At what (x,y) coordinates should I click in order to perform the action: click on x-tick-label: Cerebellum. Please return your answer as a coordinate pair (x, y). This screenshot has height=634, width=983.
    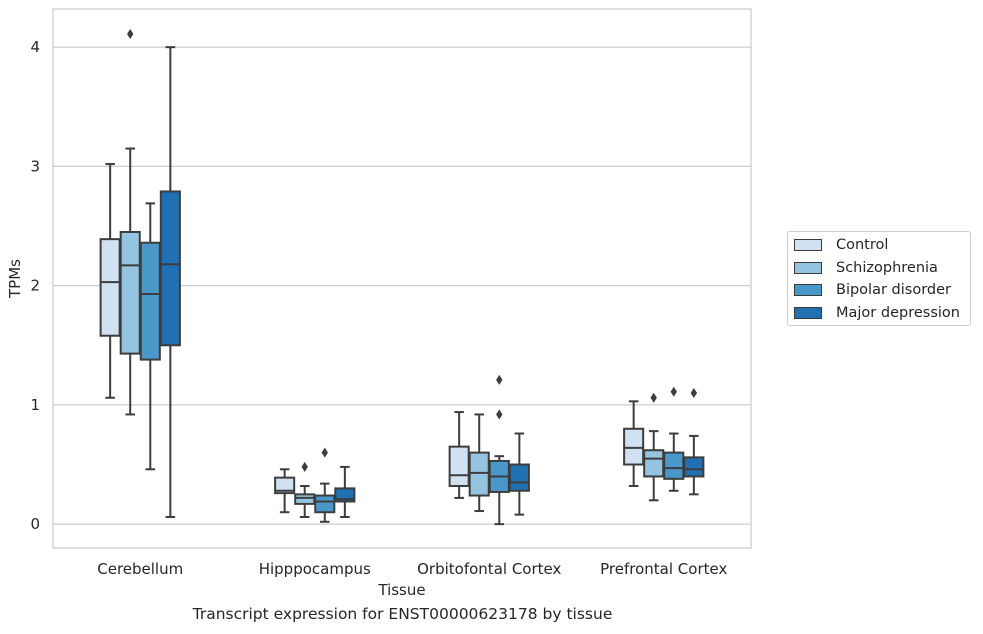
    Looking at the image, I should click on (140, 569).